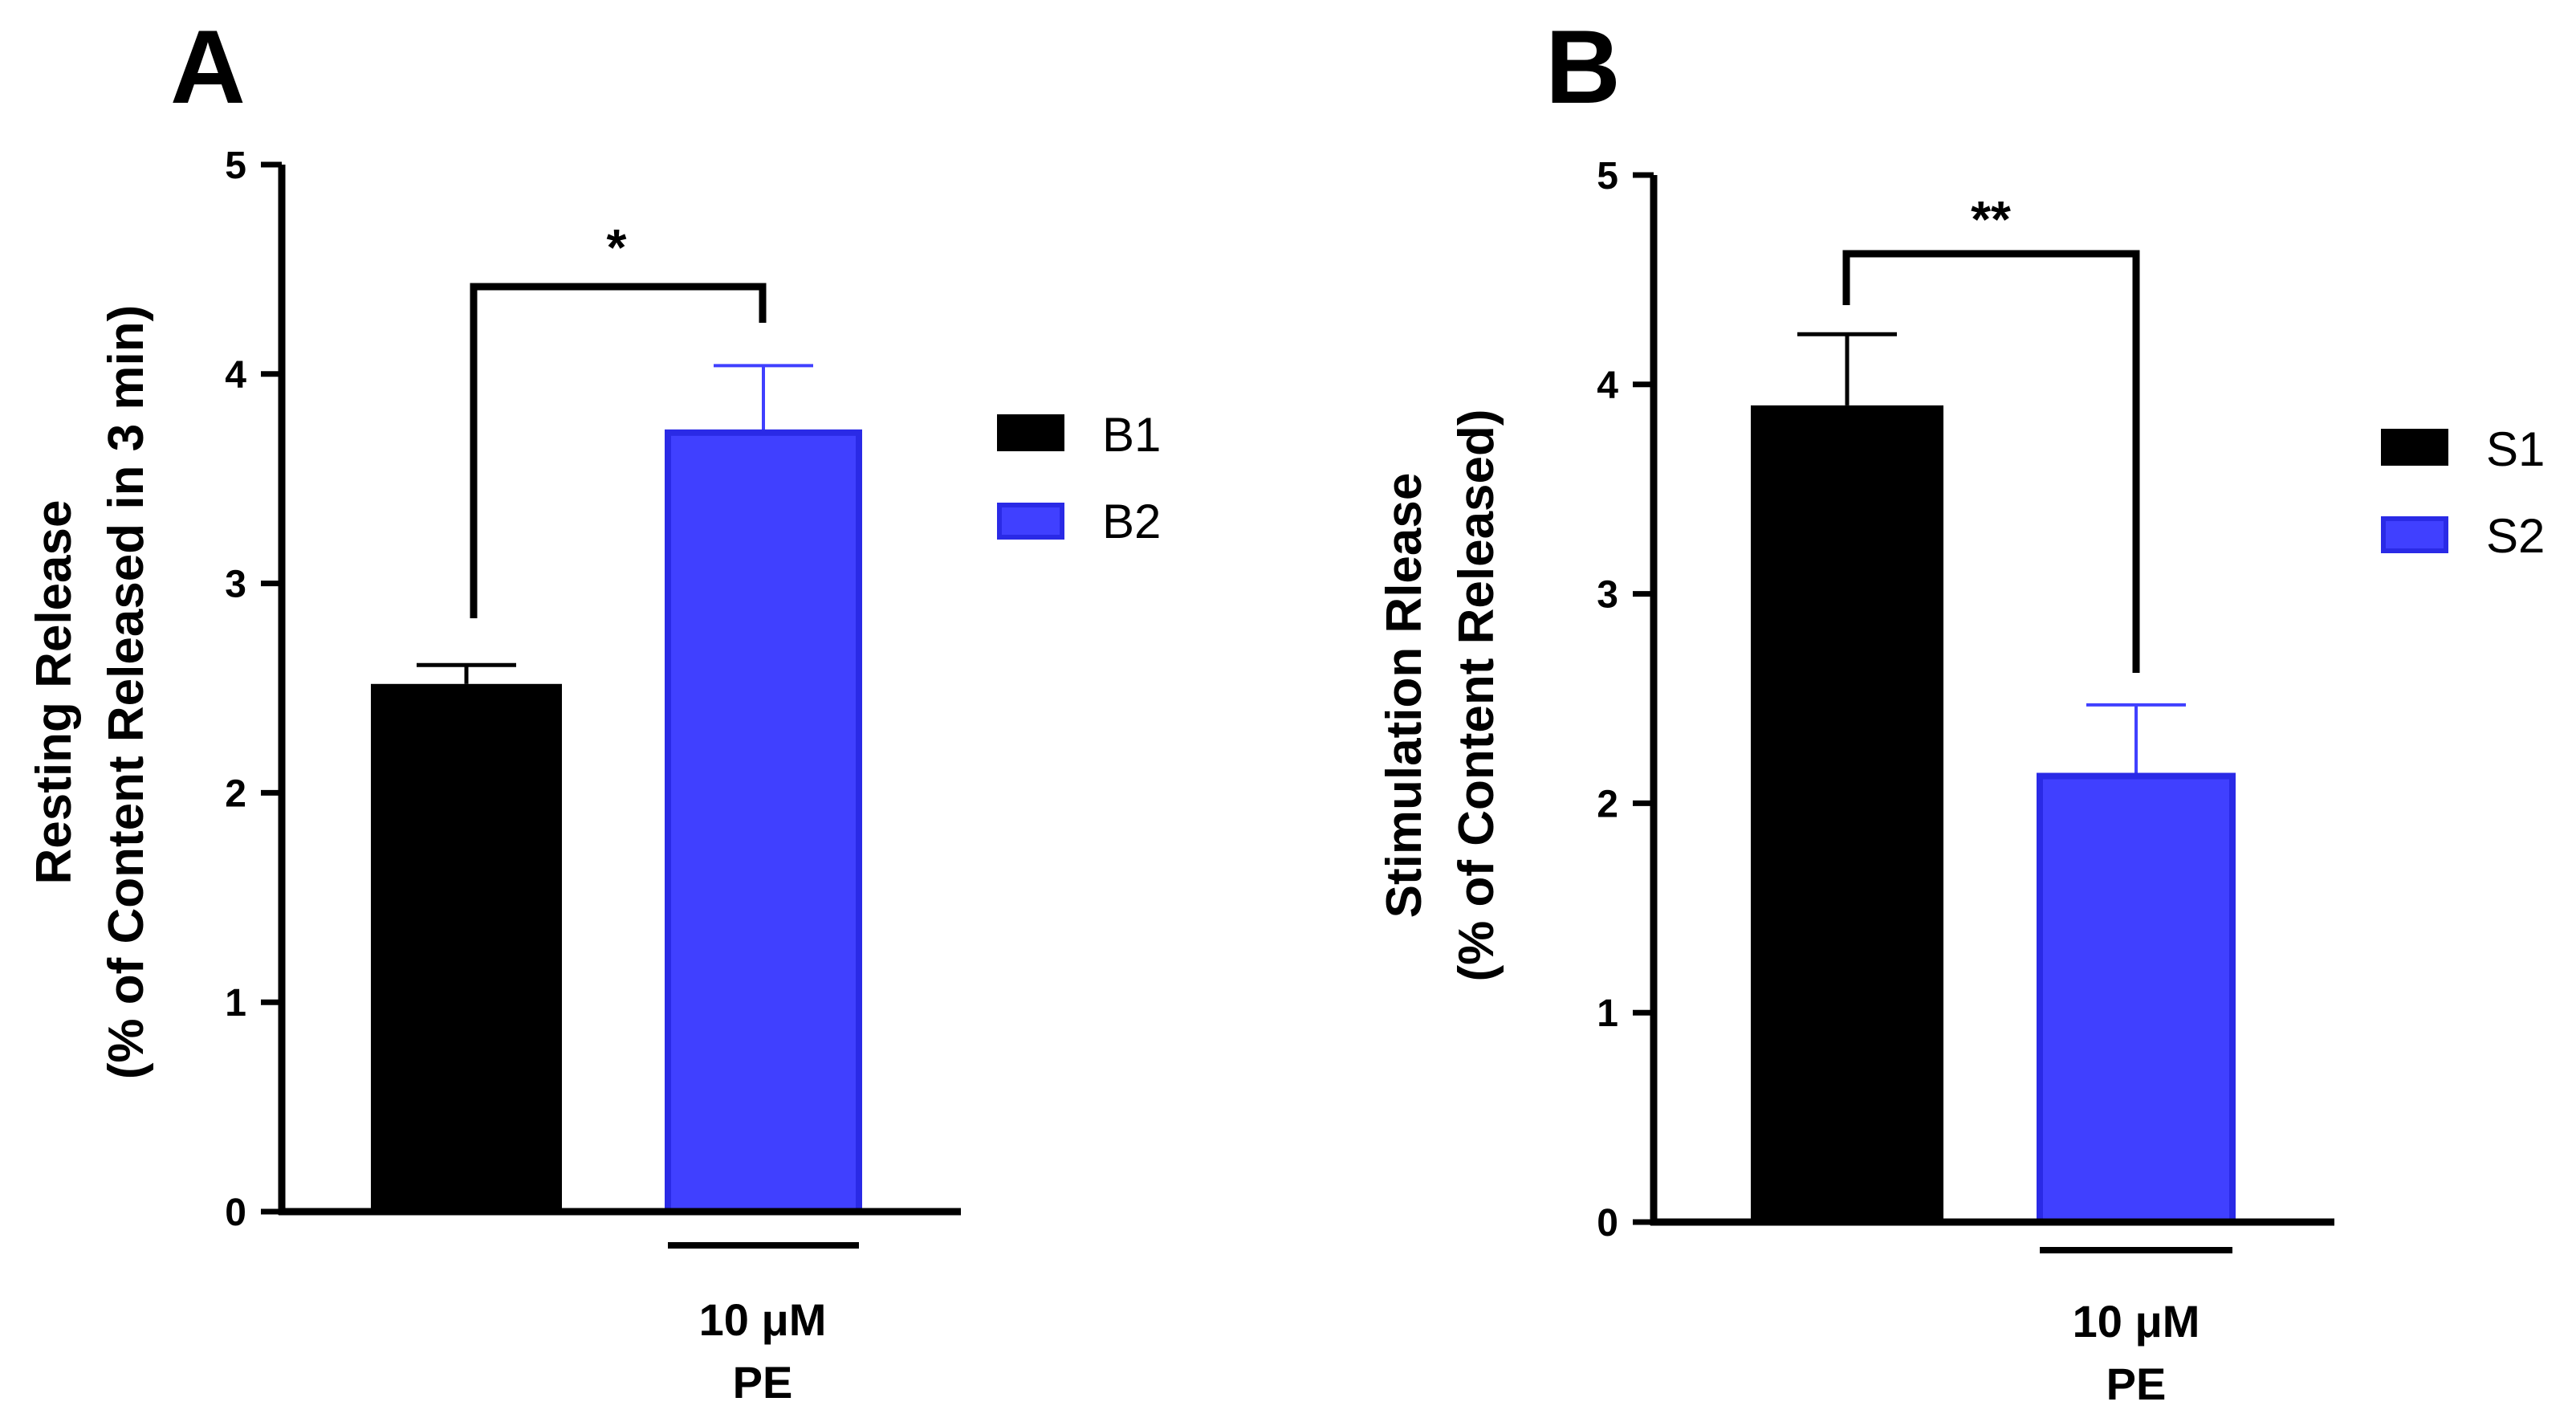  What do you see at coordinates (1607, 804) in the screenshot?
I see `panel-b-y-tick-label: 2` at bounding box center [1607, 804].